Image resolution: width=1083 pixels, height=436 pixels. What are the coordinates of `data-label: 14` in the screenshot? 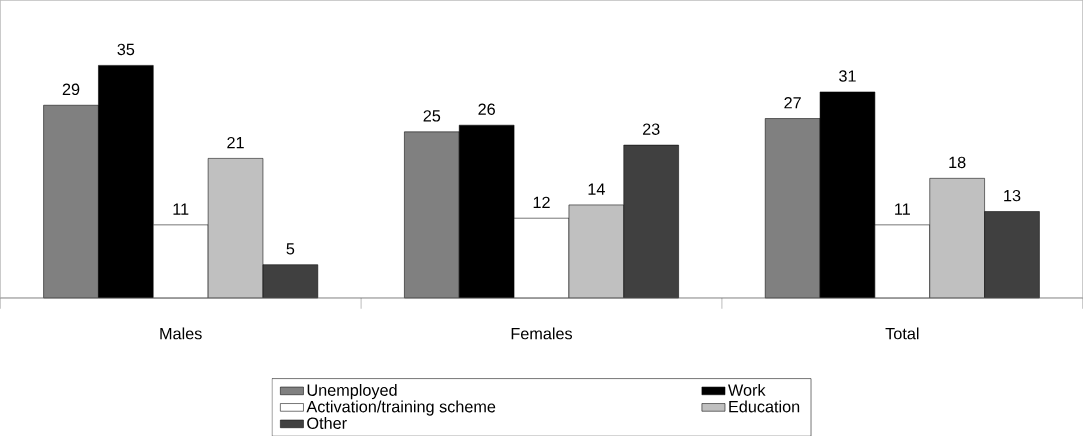 It's located at (596, 189).